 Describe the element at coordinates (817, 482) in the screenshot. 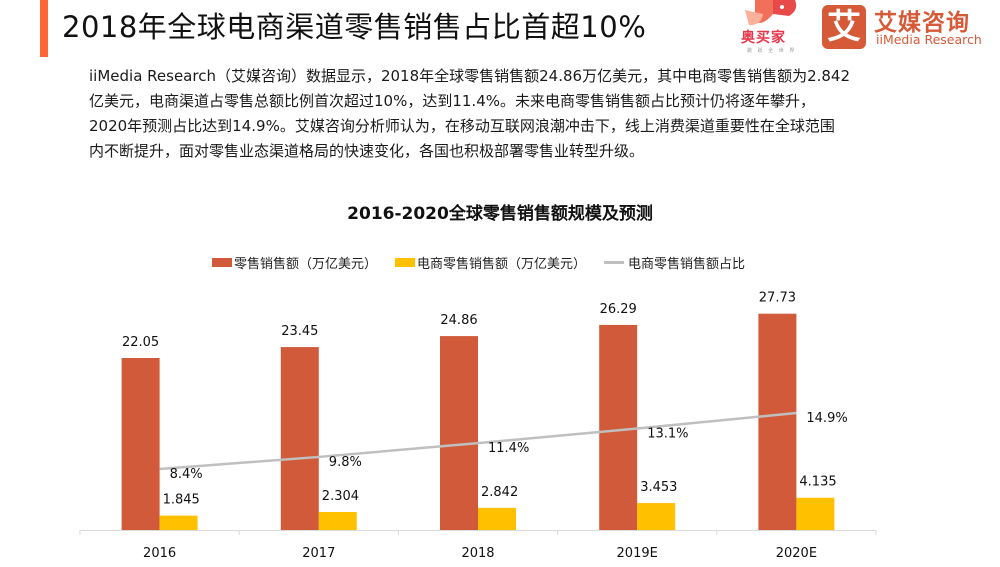

I see `data-label-ecommerce: 4.135` at that location.